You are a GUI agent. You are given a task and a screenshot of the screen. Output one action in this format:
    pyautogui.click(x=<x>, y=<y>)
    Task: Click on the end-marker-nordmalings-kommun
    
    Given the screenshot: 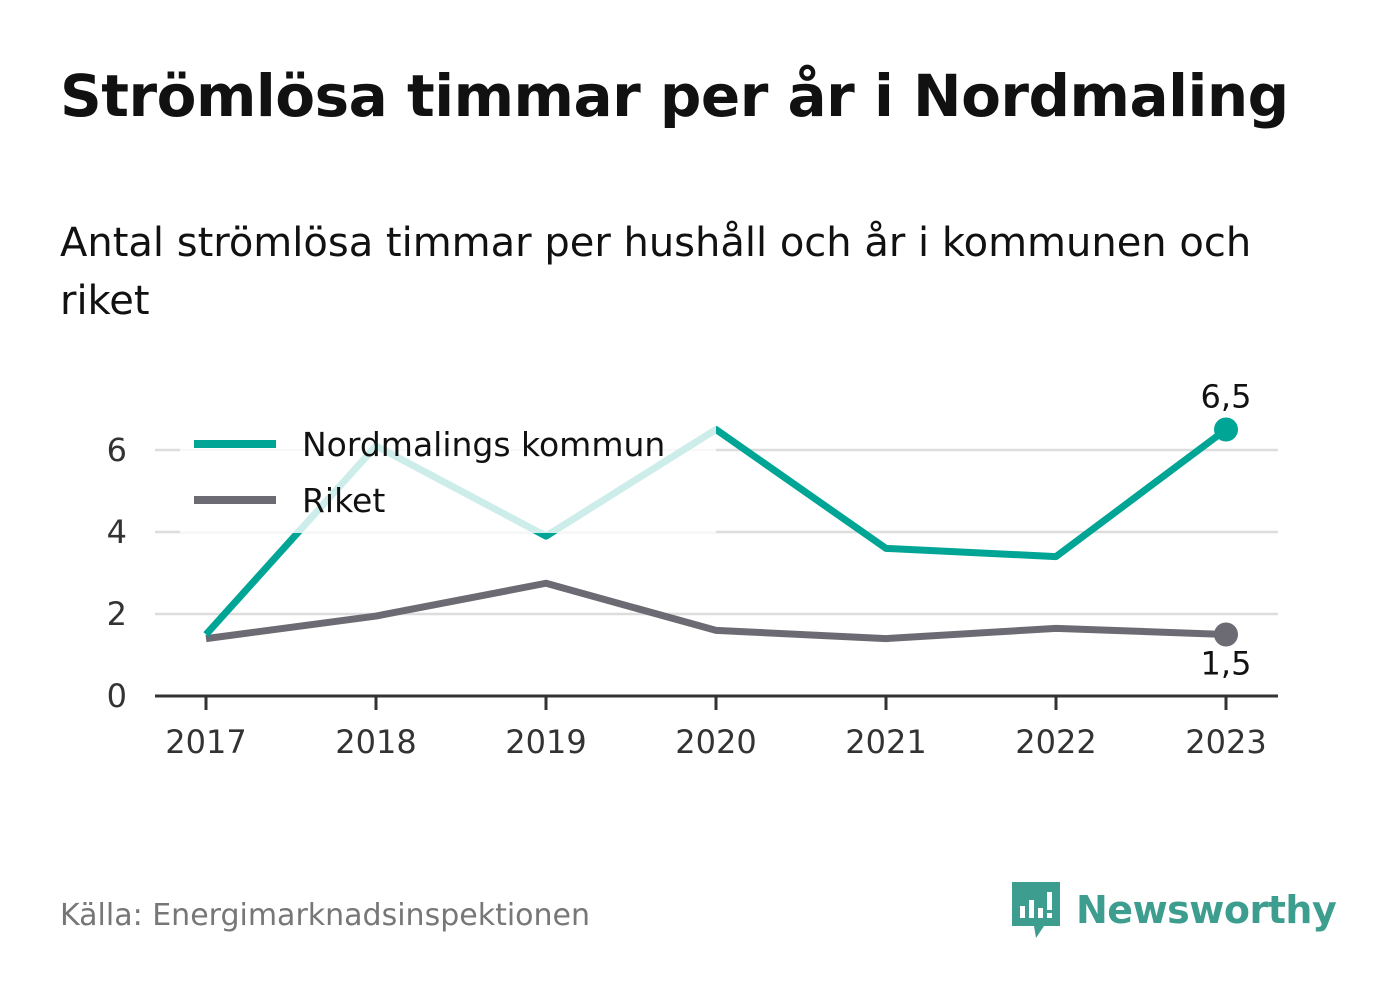 What is the action you would take?
    pyautogui.click(x=1226, y=429)
    